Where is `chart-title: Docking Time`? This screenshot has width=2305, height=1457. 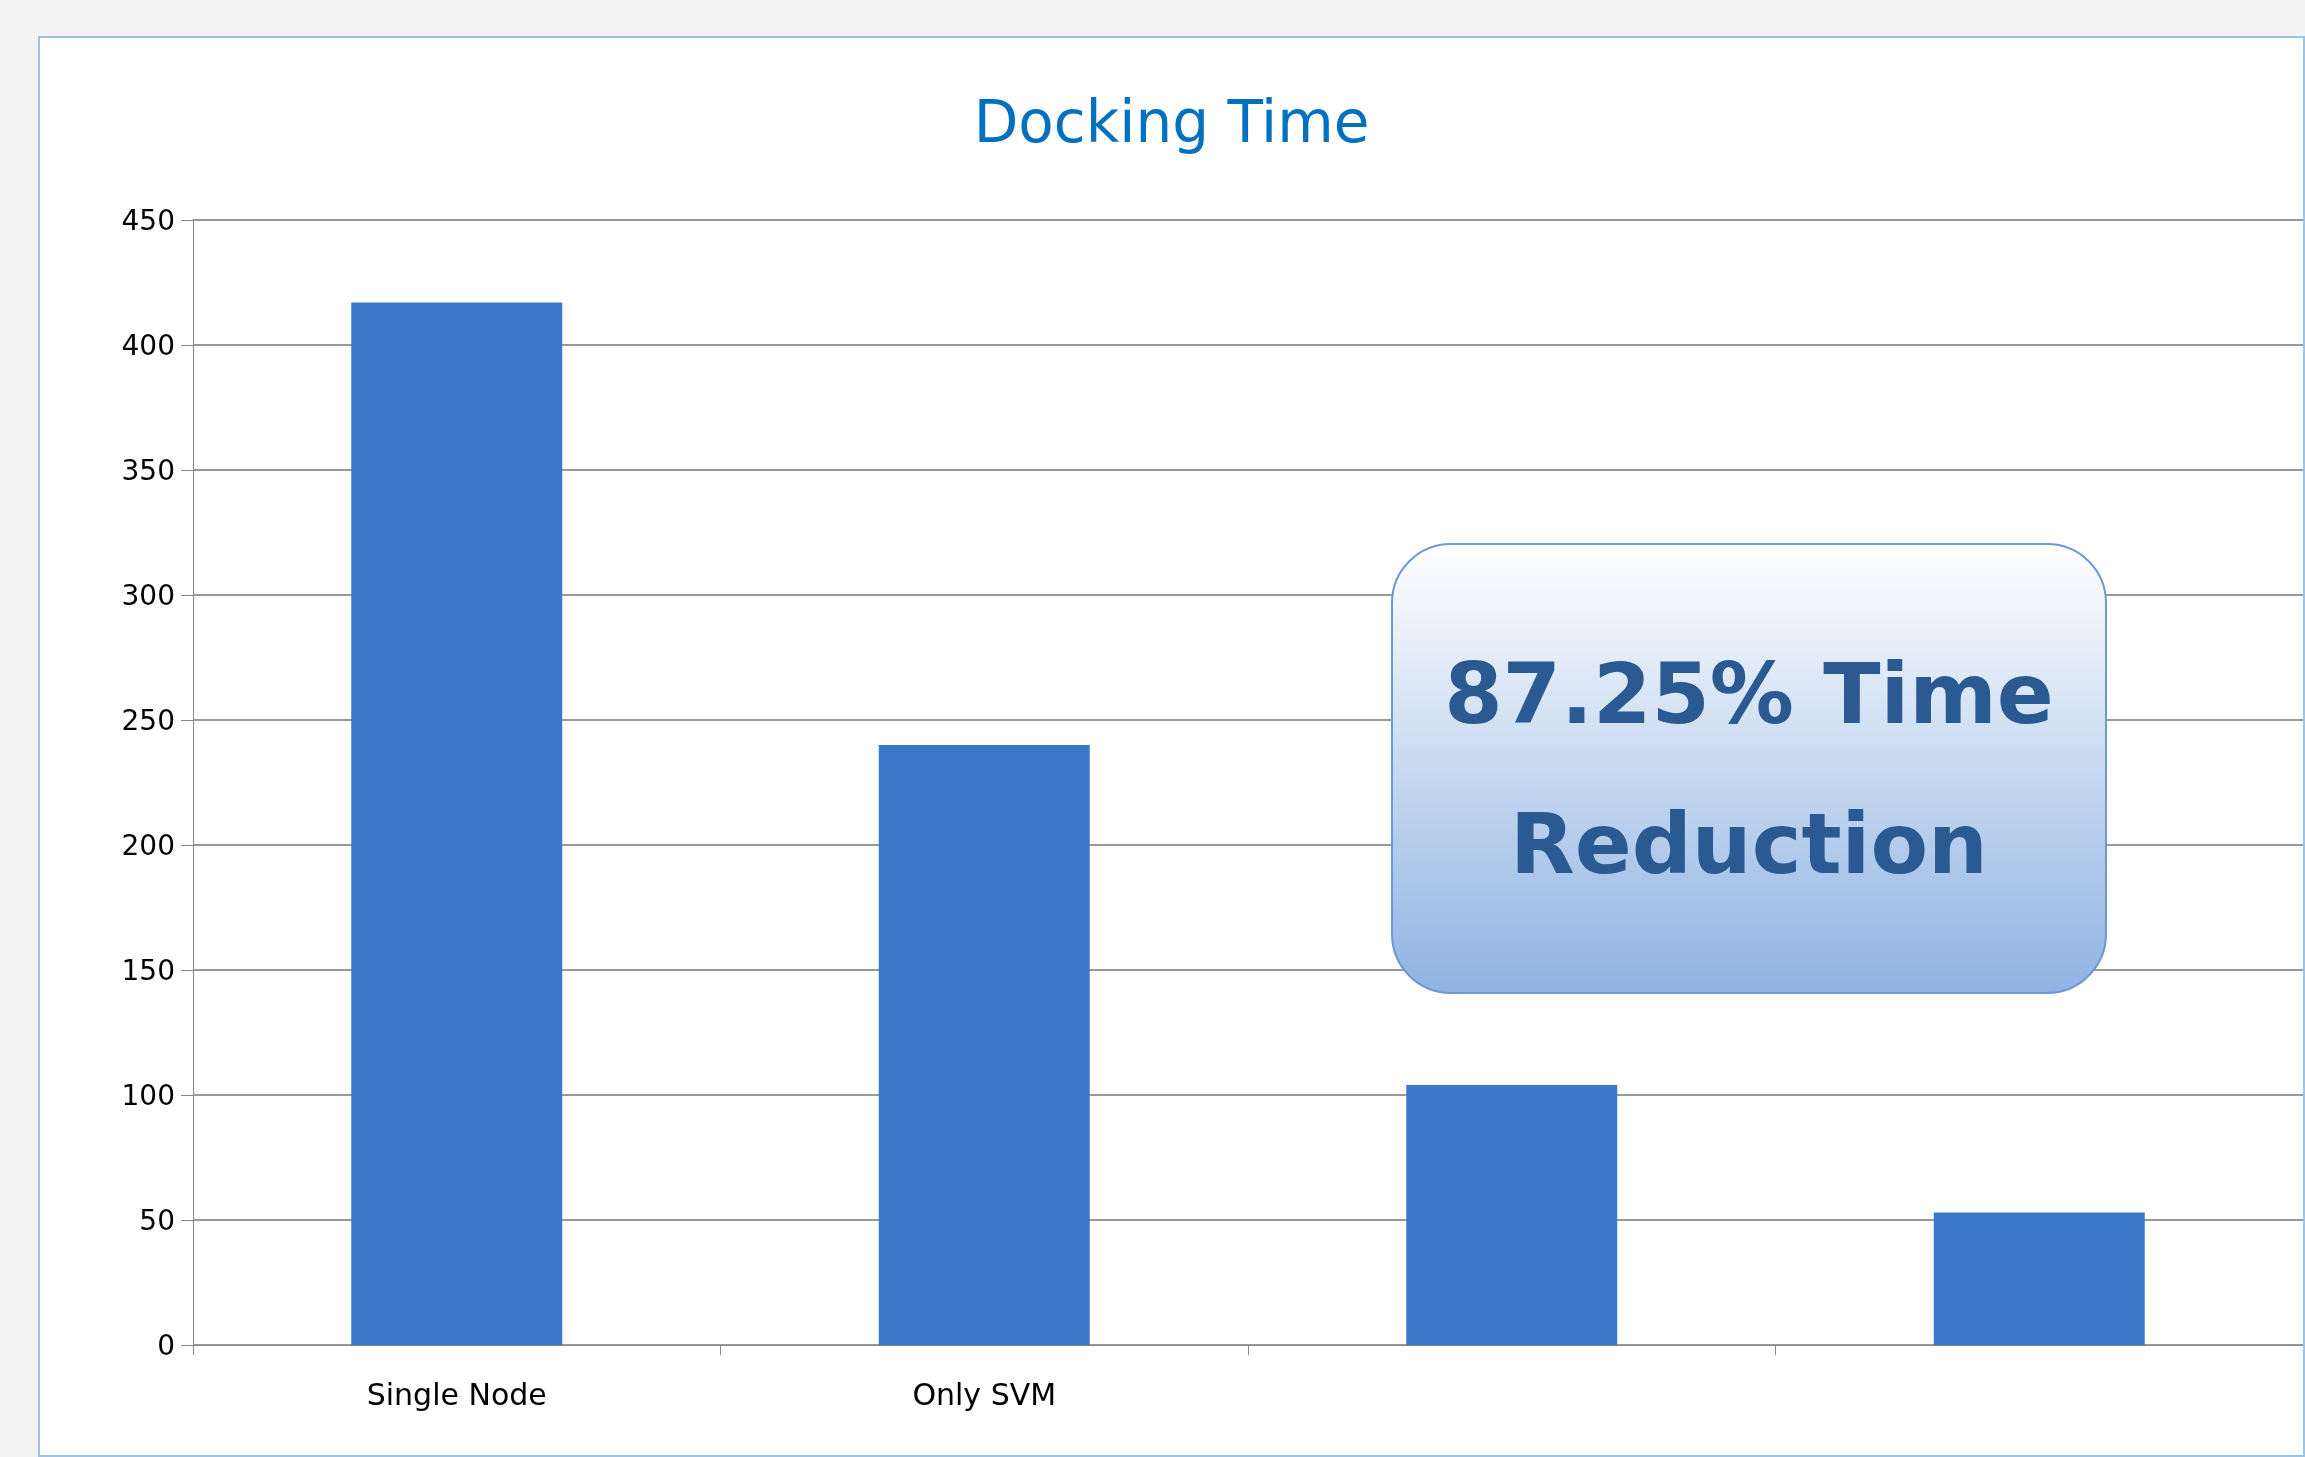
chart-title: Docking Time is located at coordinates (1171, 122).